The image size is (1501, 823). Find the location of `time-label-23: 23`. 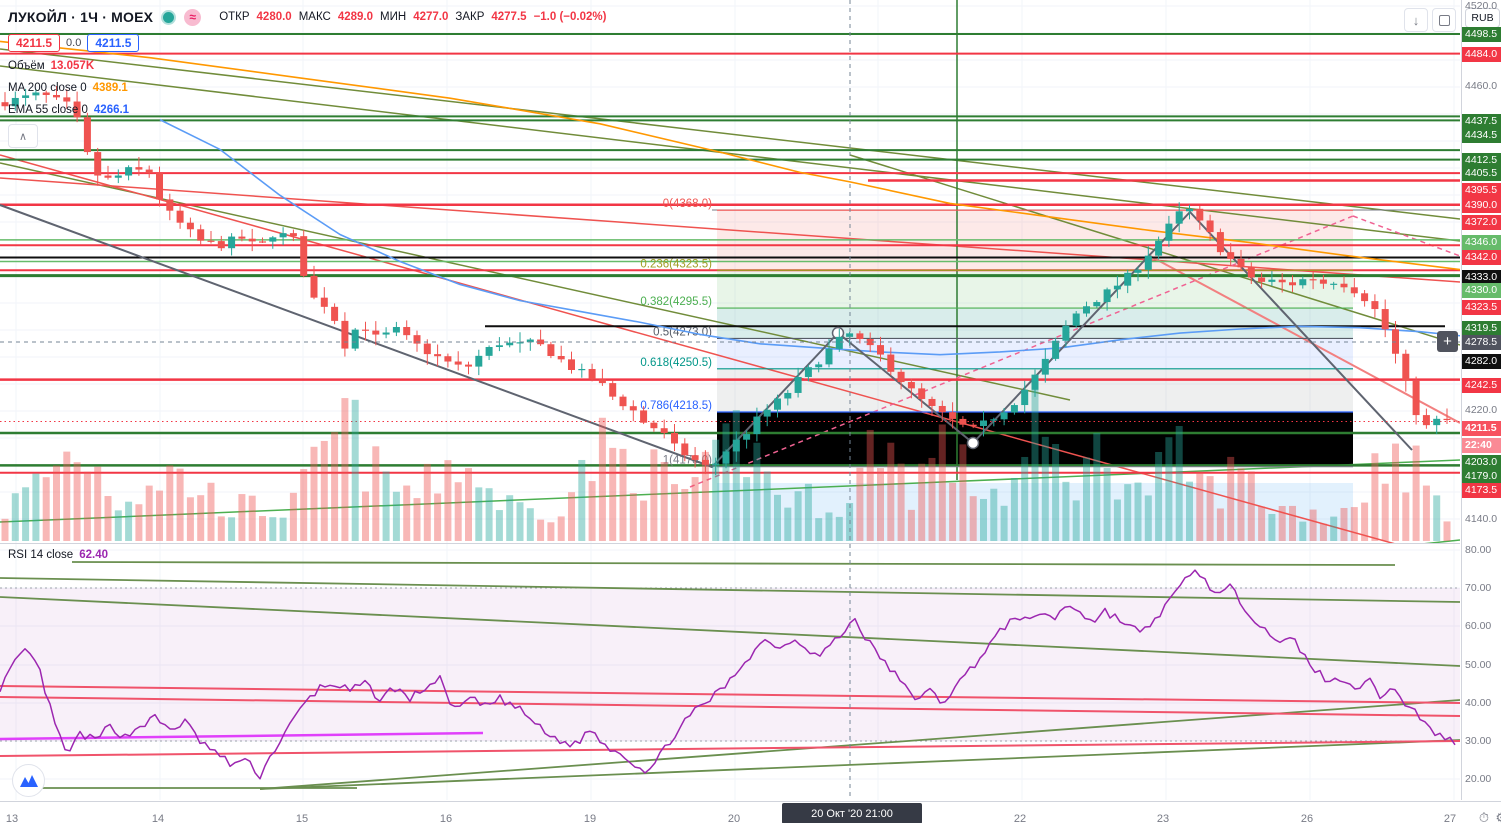

time-label-23: 23 is located at coordinates (1163, 818).